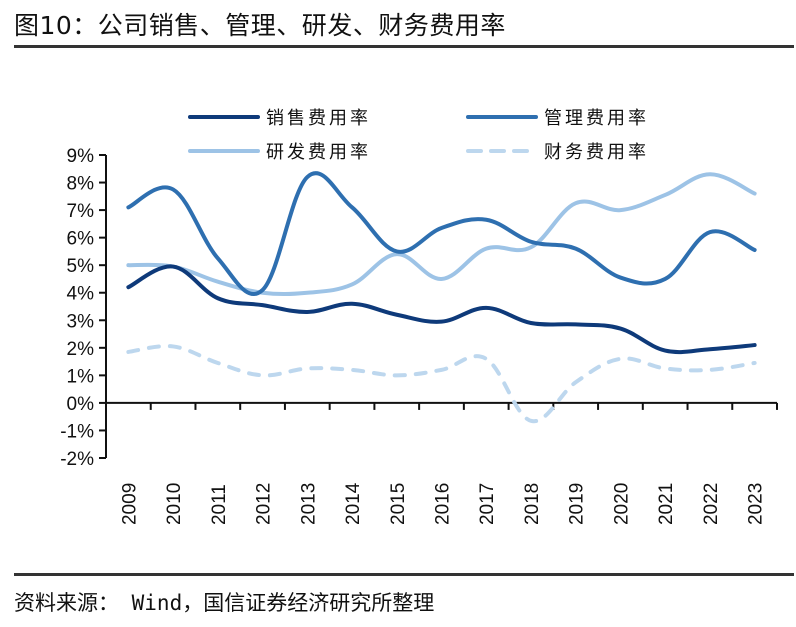 The image size is (796, 627). Describe the element at coordinates (219, 504) in the screenshot. I see `x-tick-label: 2011` at that location.